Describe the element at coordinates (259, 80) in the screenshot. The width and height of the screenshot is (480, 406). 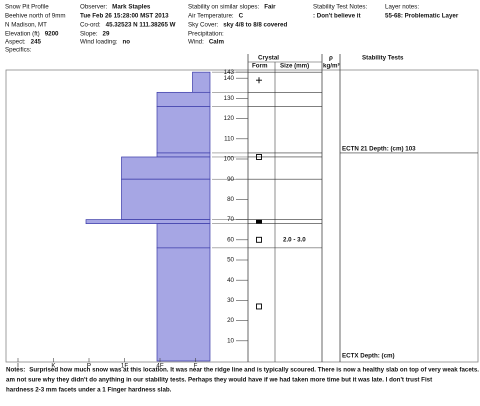
I see `crystal-plus` at that location.